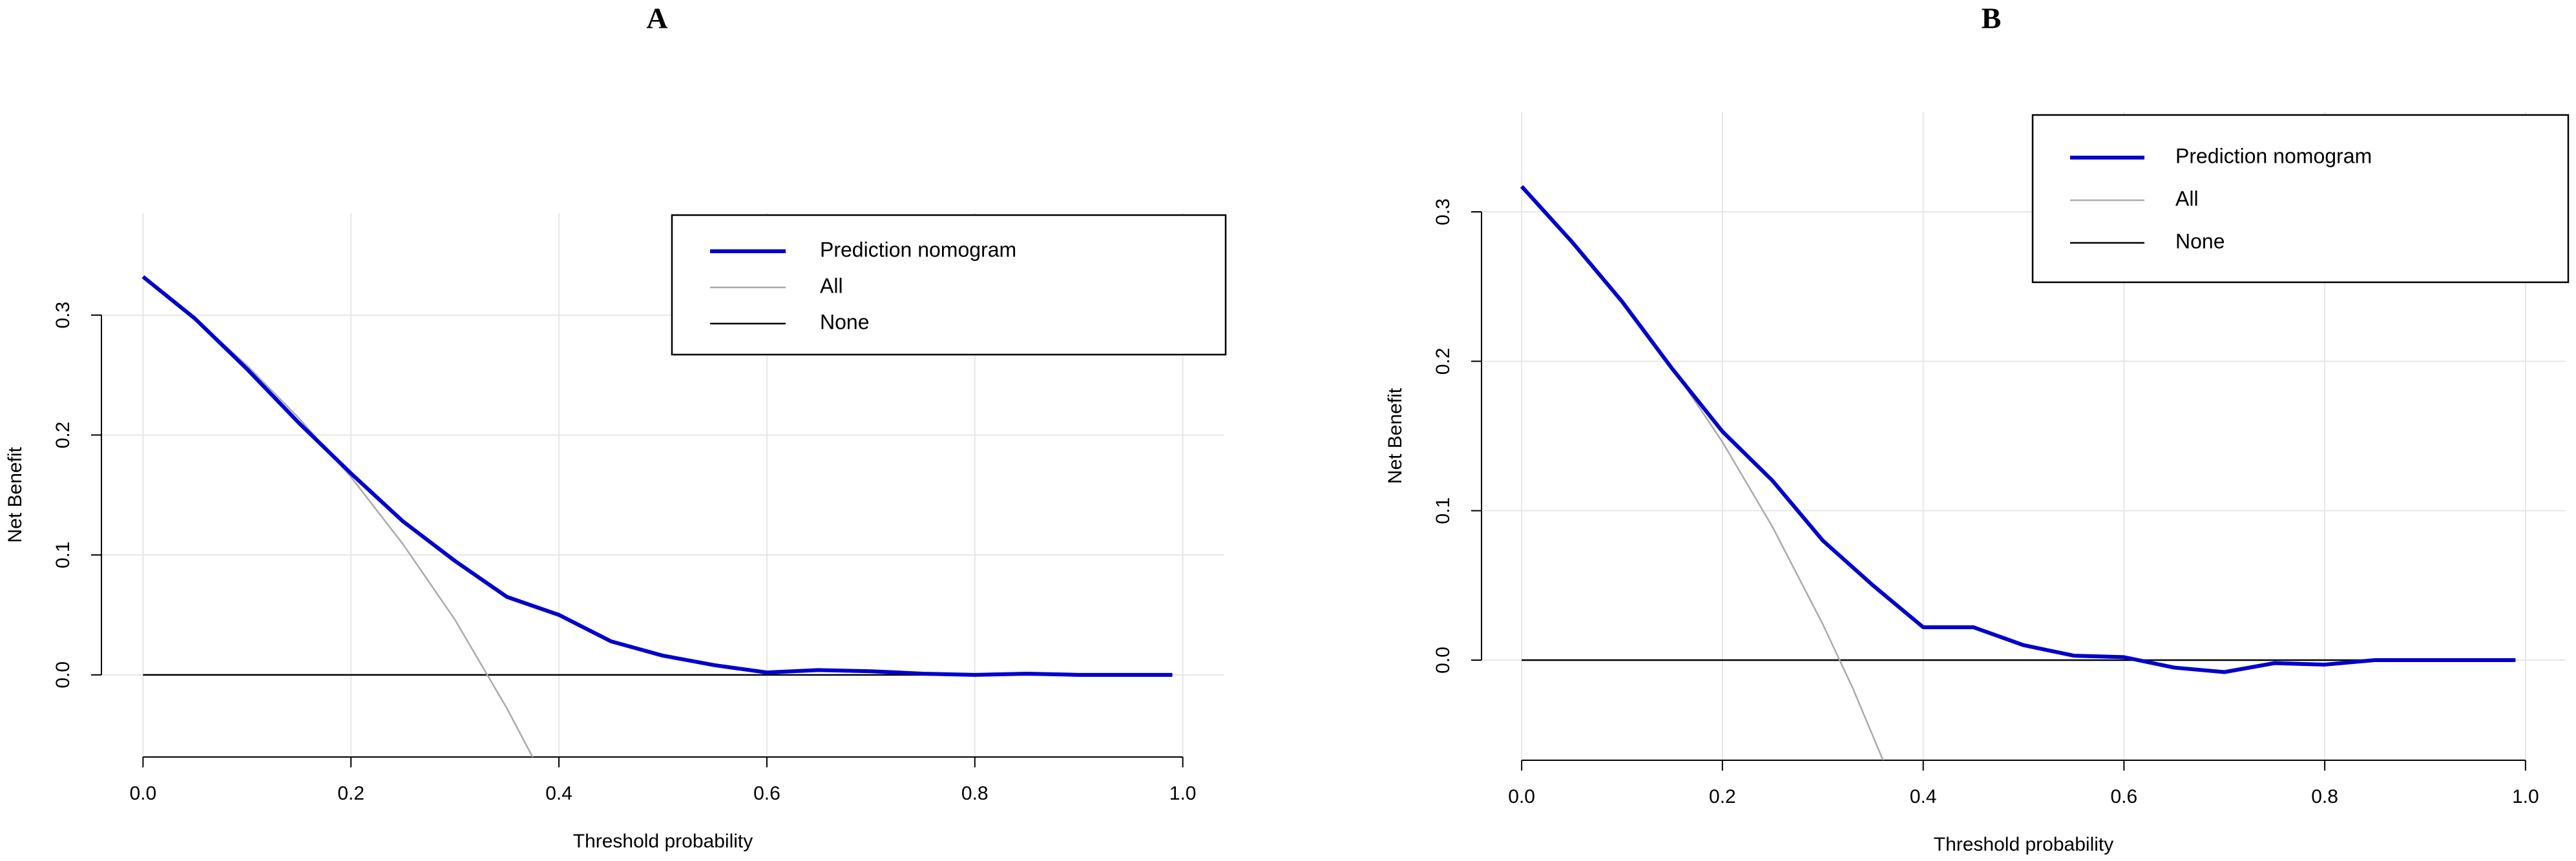 Image resolution: width=2576 pixels, height=861 pixels. I want to click on chart-title: A, so click(656, 18).